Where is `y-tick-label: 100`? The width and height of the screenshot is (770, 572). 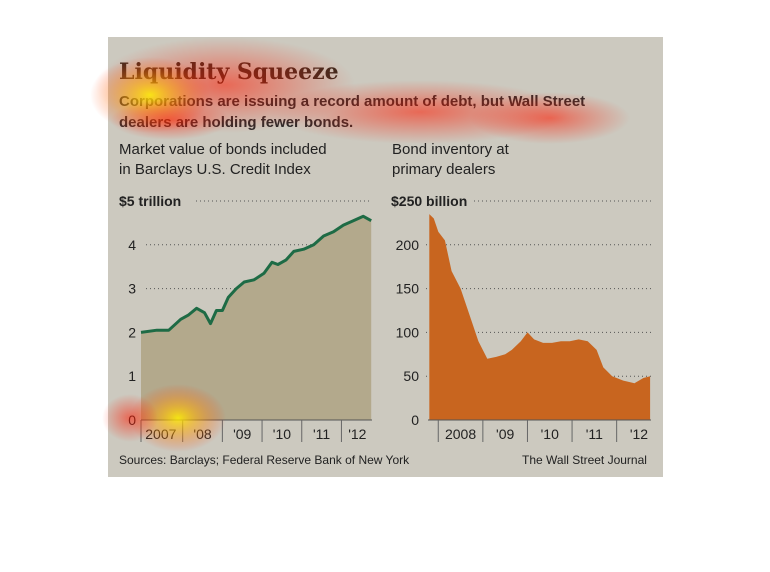
y-tick-label: 100 is located at coordinates (408, 332).